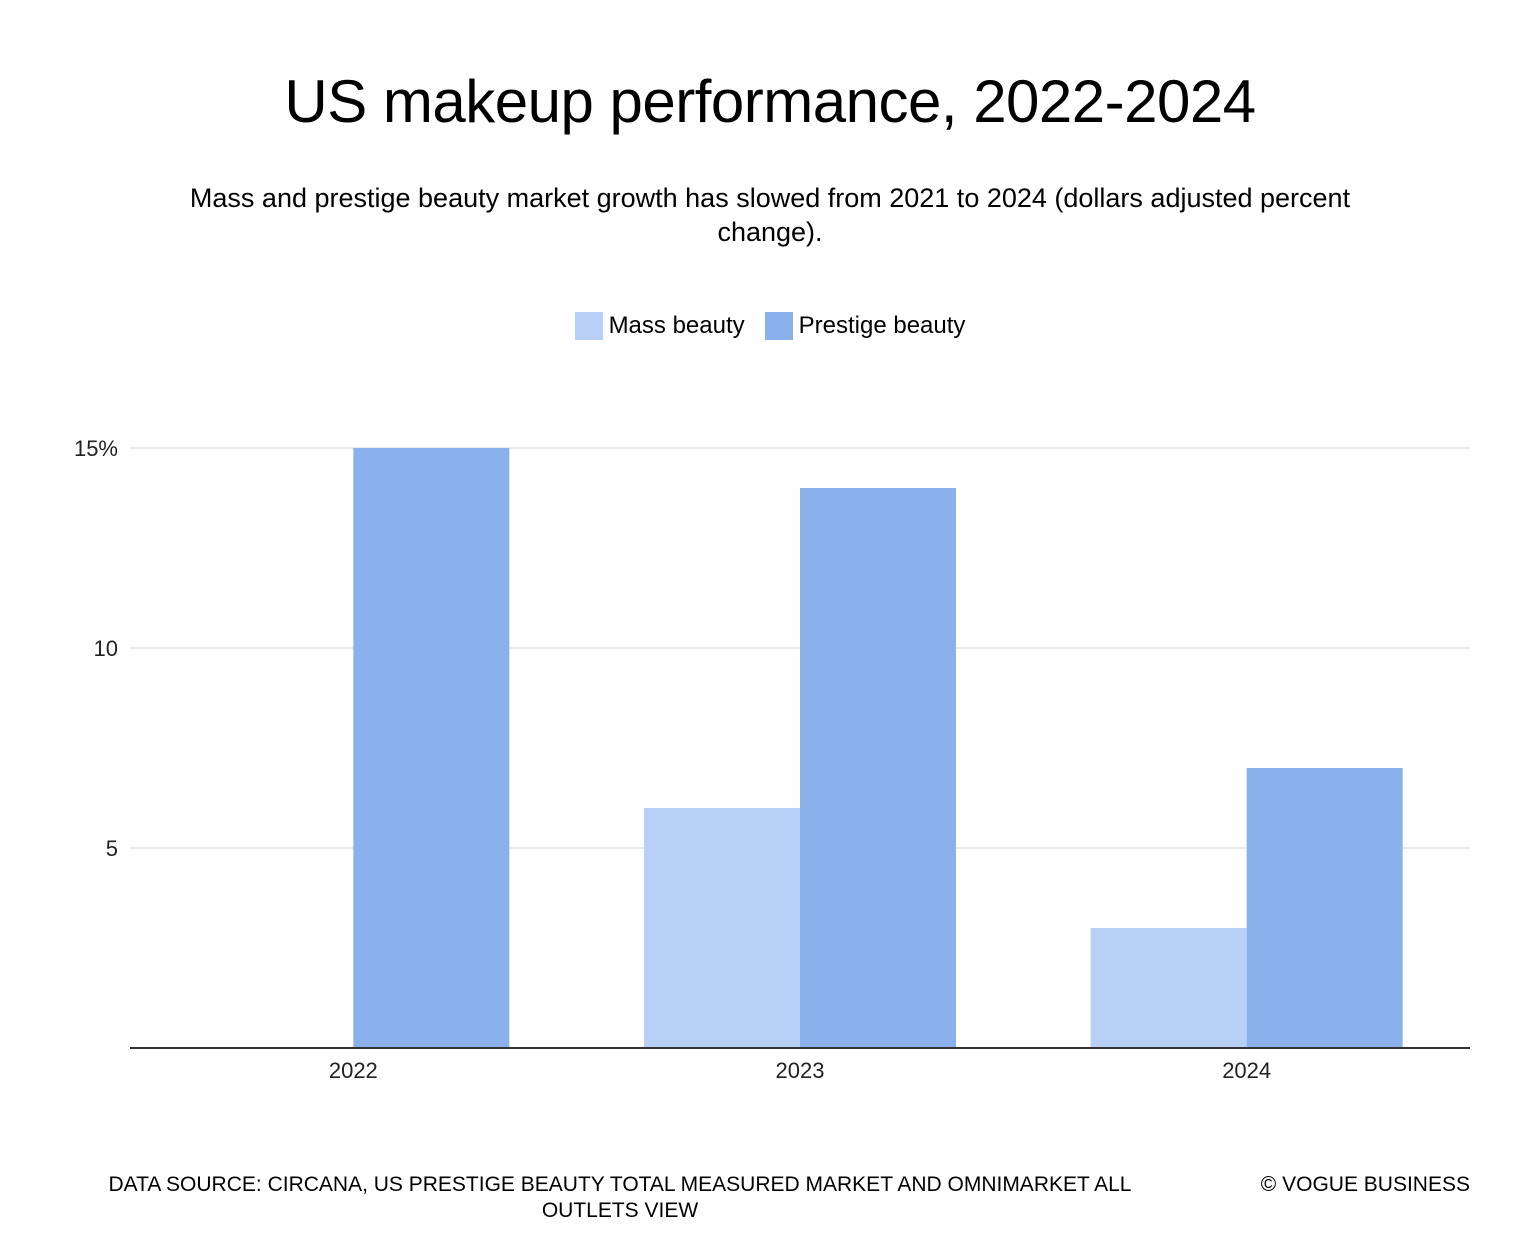  What do you see at coordinates (1365, 1184) in the screenshot?
I see `copyright-credit: © VOGUE BUSINESS` at bounding box center [1365, 1184].